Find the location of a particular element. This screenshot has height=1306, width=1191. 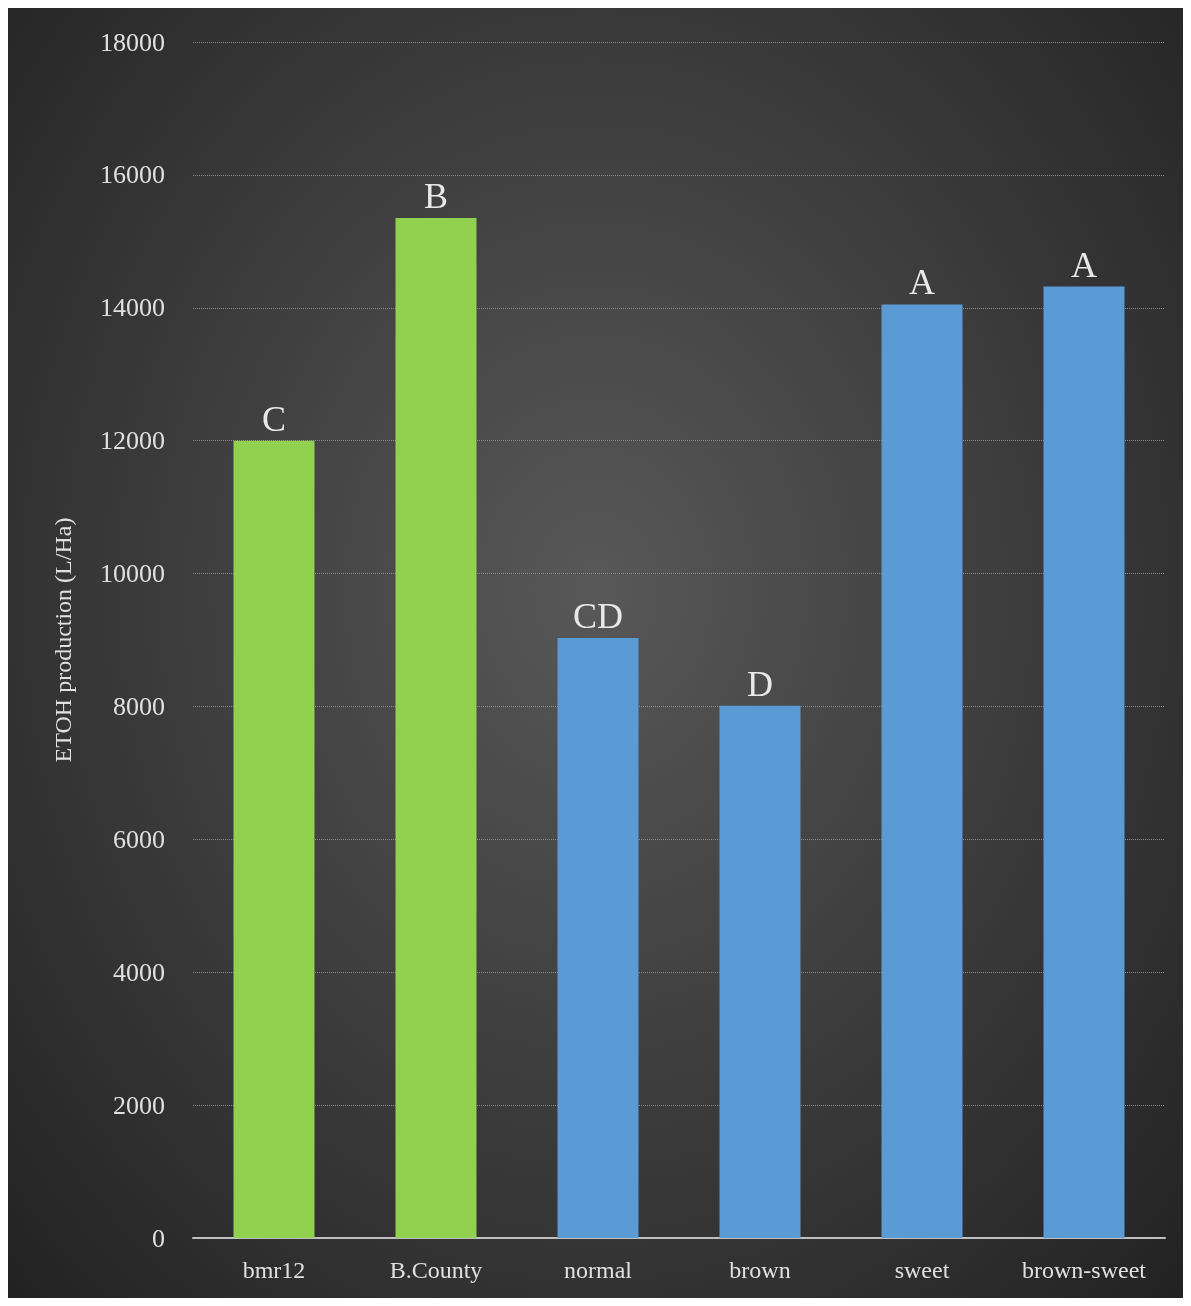

y-tick-label: 8000 is located at coordinates (139, 706).